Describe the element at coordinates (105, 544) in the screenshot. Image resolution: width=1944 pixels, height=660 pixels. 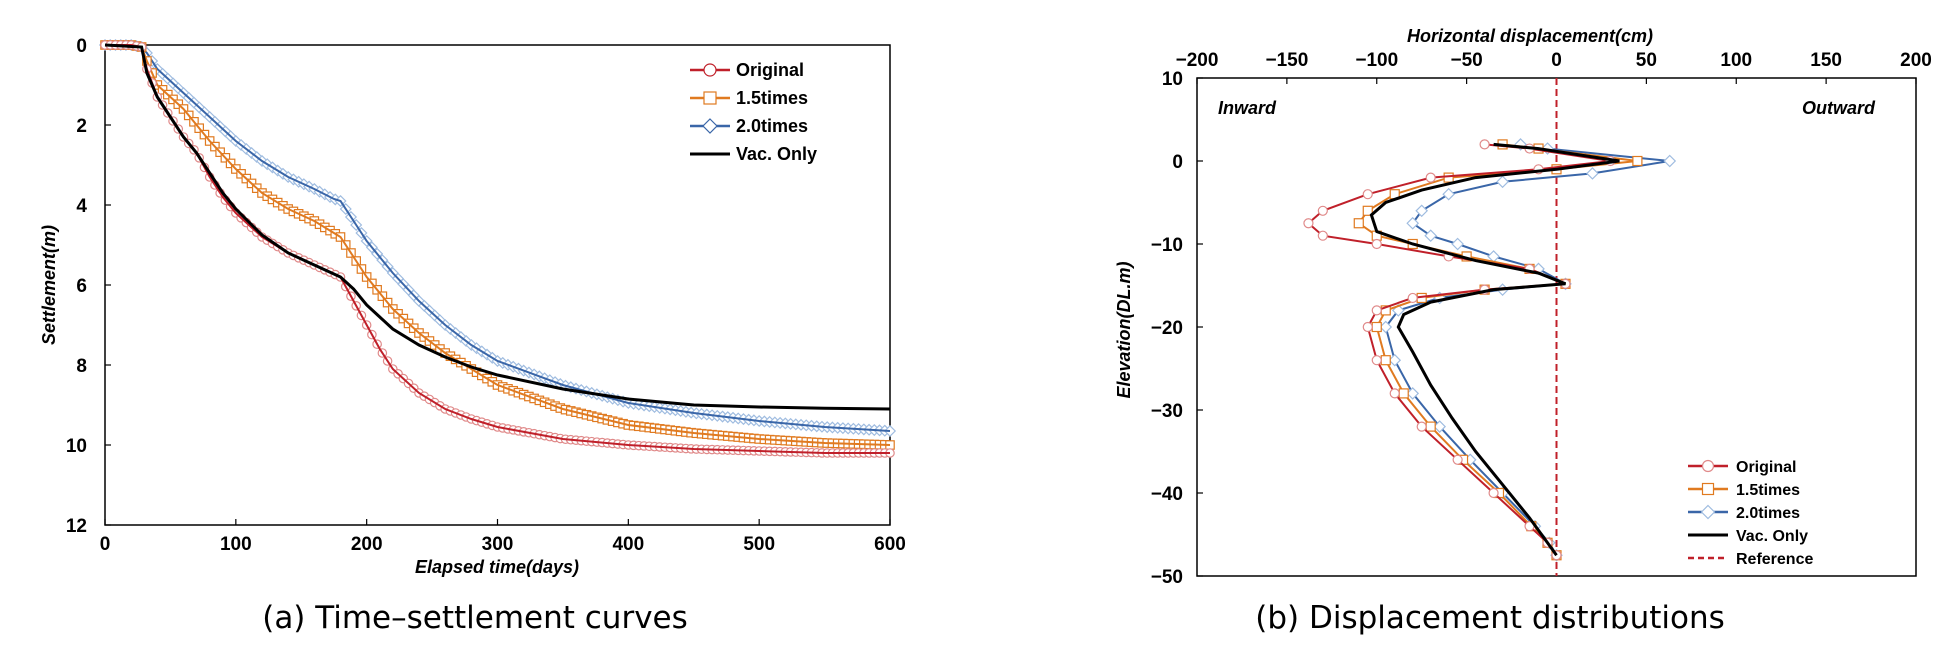
I see `x-tick-label-a: 0` at that location.